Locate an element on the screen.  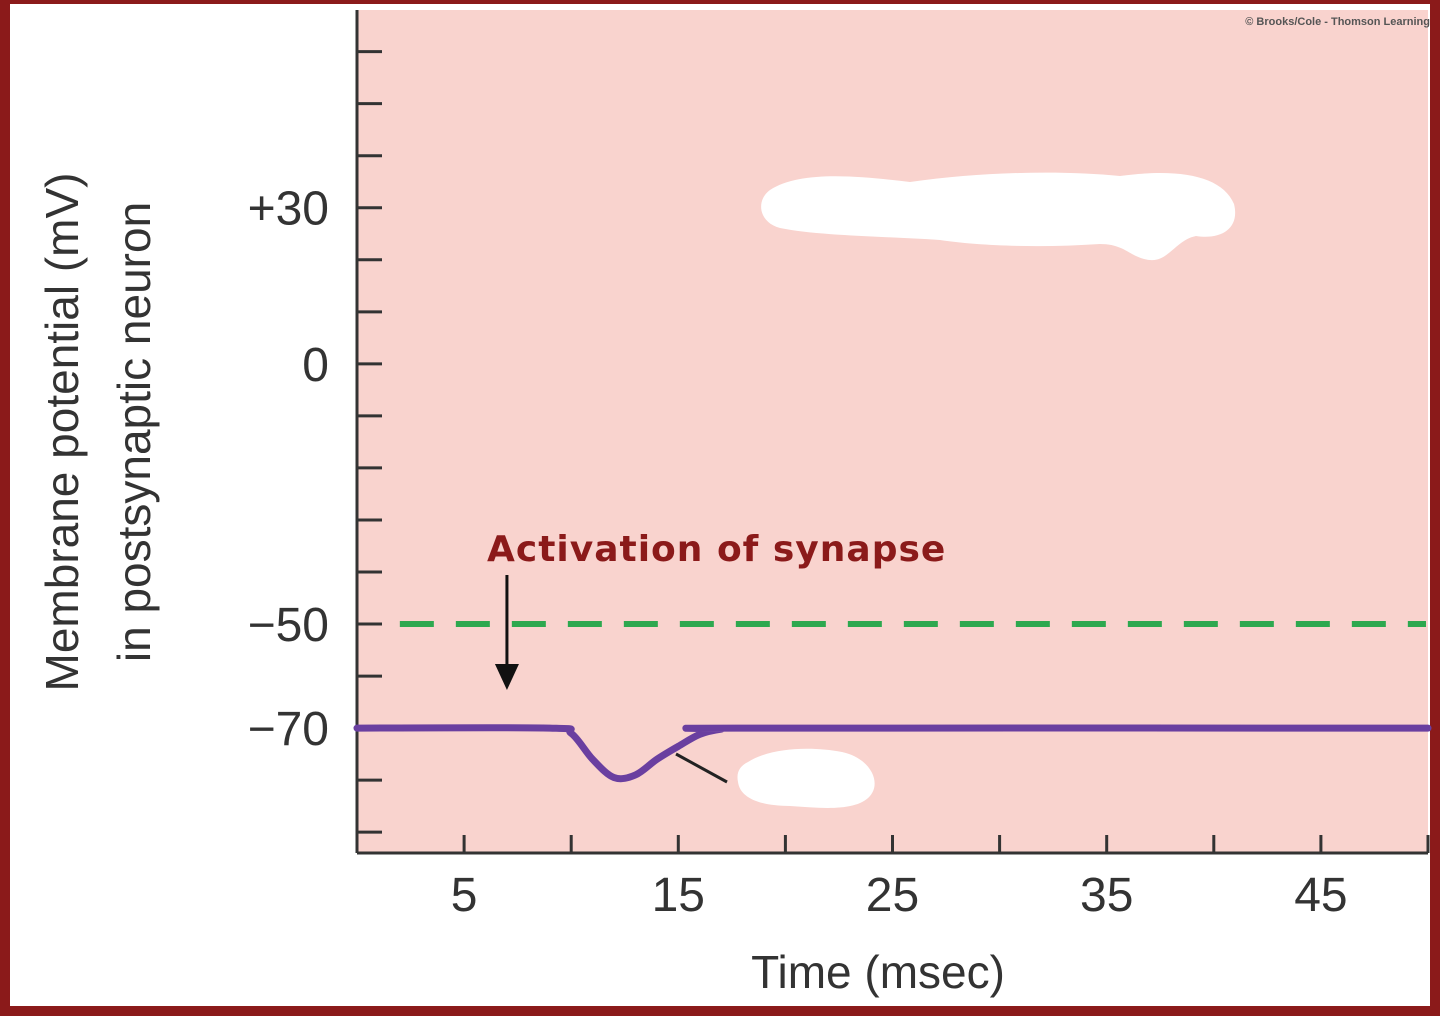
series-line-membrane-potential is located at coordinates (892, 753).